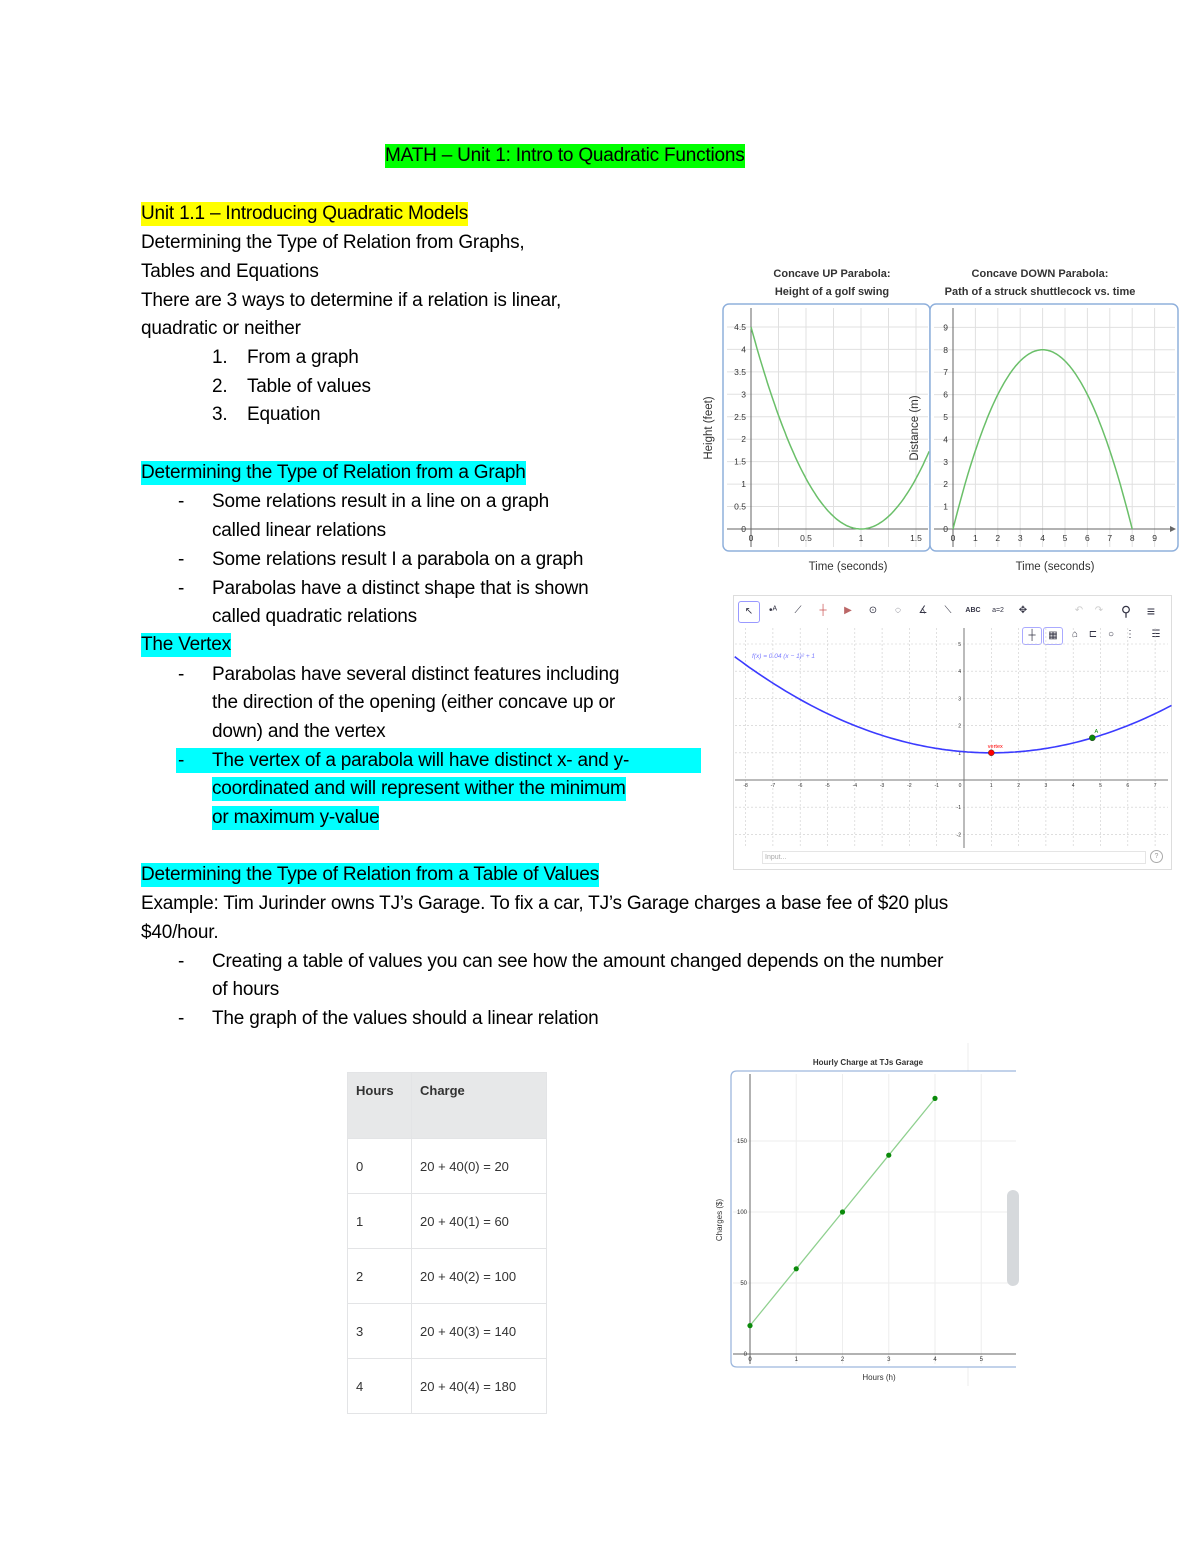 The width and height of the screenshot is (1200, 1553). I want to click on y-axis-label: Distance (m), so click(915, 427).